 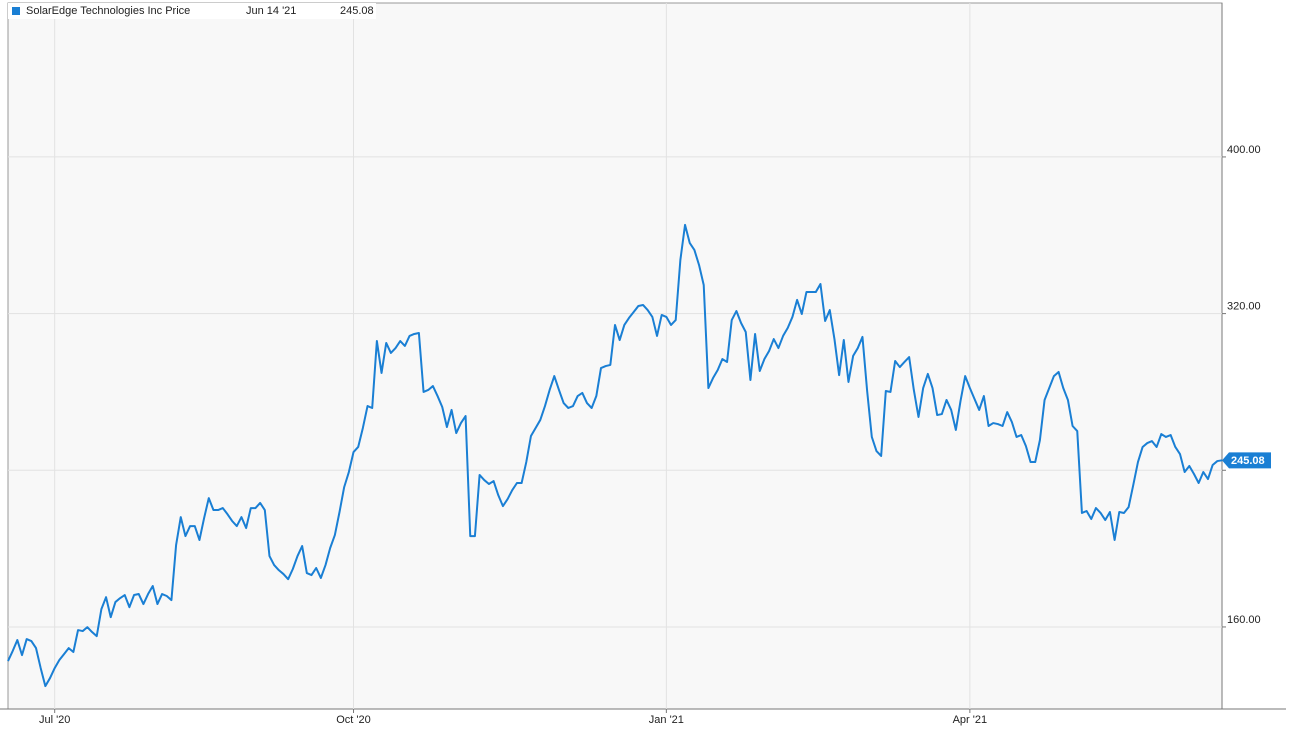 What do you see at coordinates (108, 11) in the screenshot?
I see `legend-label: SolarEdge Technologies Inc Price` at bounding box center [108, 11].